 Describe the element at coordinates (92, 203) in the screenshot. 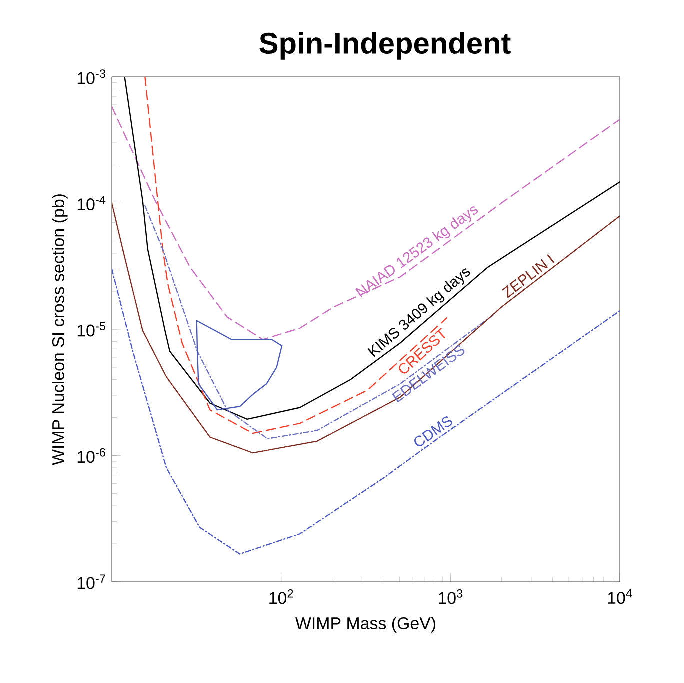

I see `y-tick-label: 10$^{-4}$` at that location.